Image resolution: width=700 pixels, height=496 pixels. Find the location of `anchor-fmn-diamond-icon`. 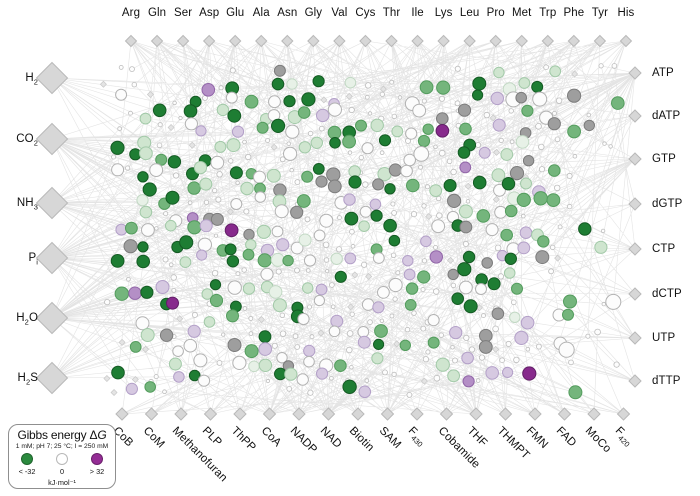

anchor-fmn-diamond-icon is located at coordinates (535, 414).